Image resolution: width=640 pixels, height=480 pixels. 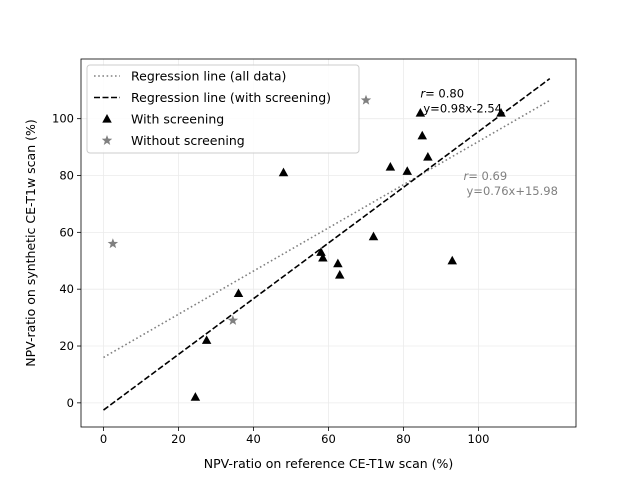 I want to click on x-tick-label: 20, so click(x=178, y=439).